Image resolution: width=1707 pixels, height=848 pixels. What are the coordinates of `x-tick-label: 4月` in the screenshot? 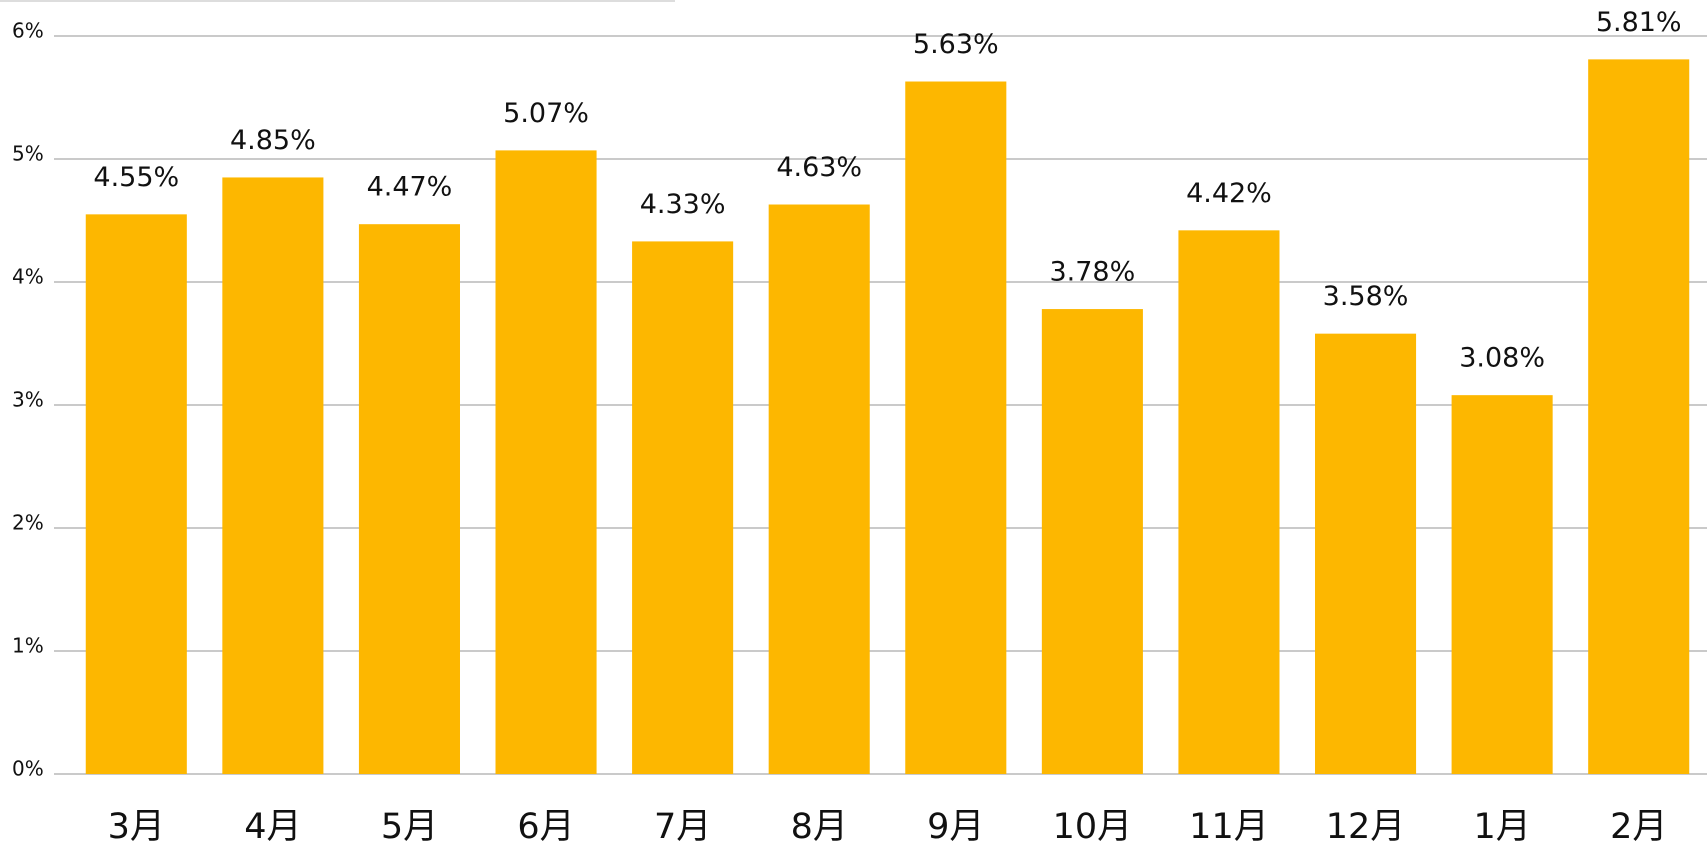 It's located at (272, 827).